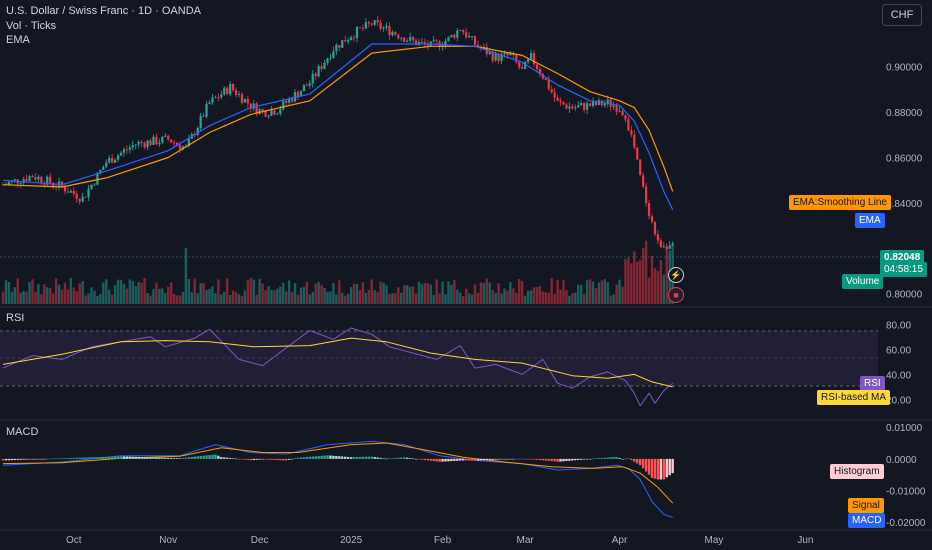  Describe the element at coordinates (904, 159) in the screenshot. I see `price-tick-label: 0.86000` at that location.